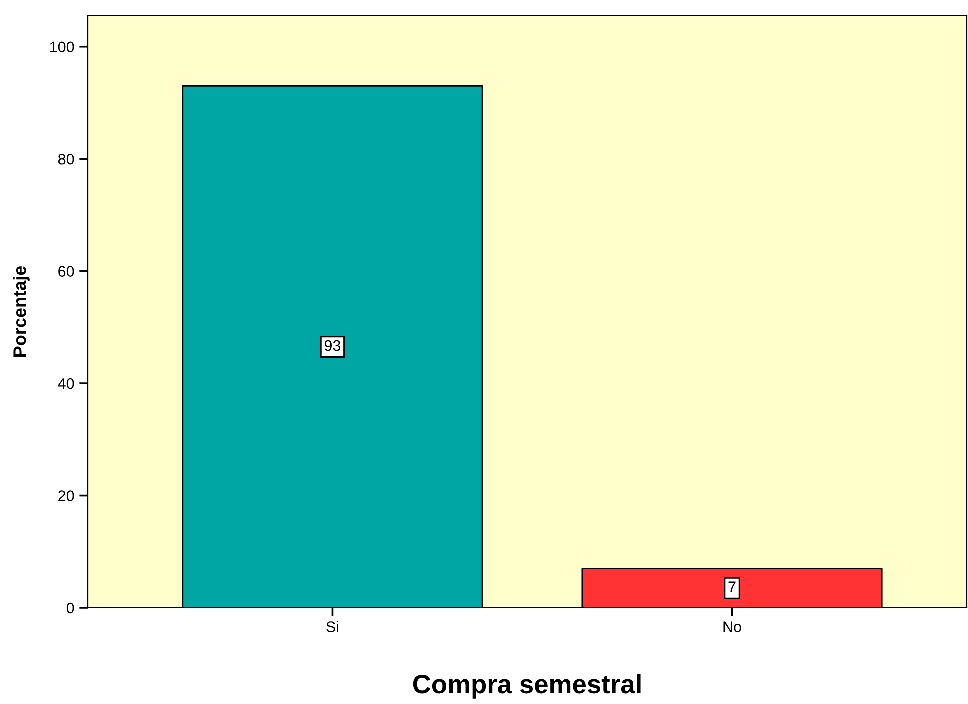 The width and height of the screenshot is (968, 704). I want to click on x-tick-label: Si, so click(332, 626).